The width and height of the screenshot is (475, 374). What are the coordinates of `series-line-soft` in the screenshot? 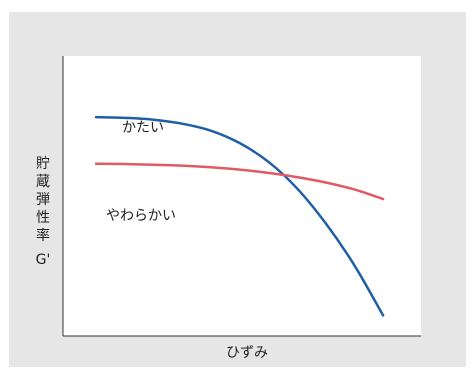 It's located at (239, 181).